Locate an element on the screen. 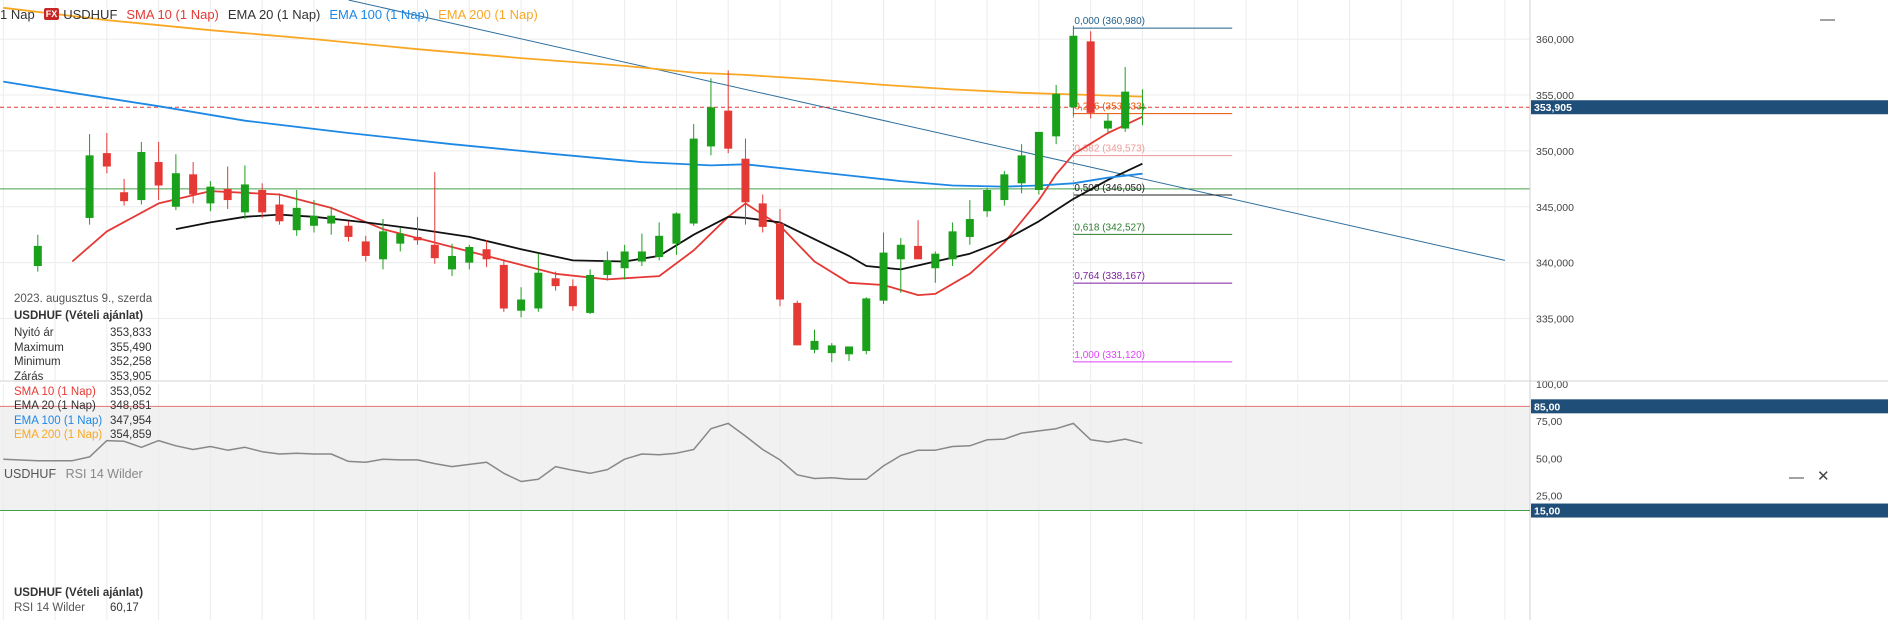 The image size is (1888, 620). info-label: Minimum is located at coordinates (37, 362).